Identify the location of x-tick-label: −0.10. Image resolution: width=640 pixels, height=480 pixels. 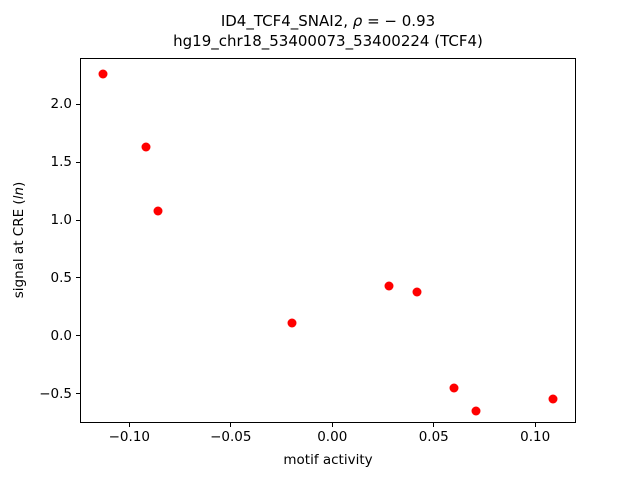
(129, 437).